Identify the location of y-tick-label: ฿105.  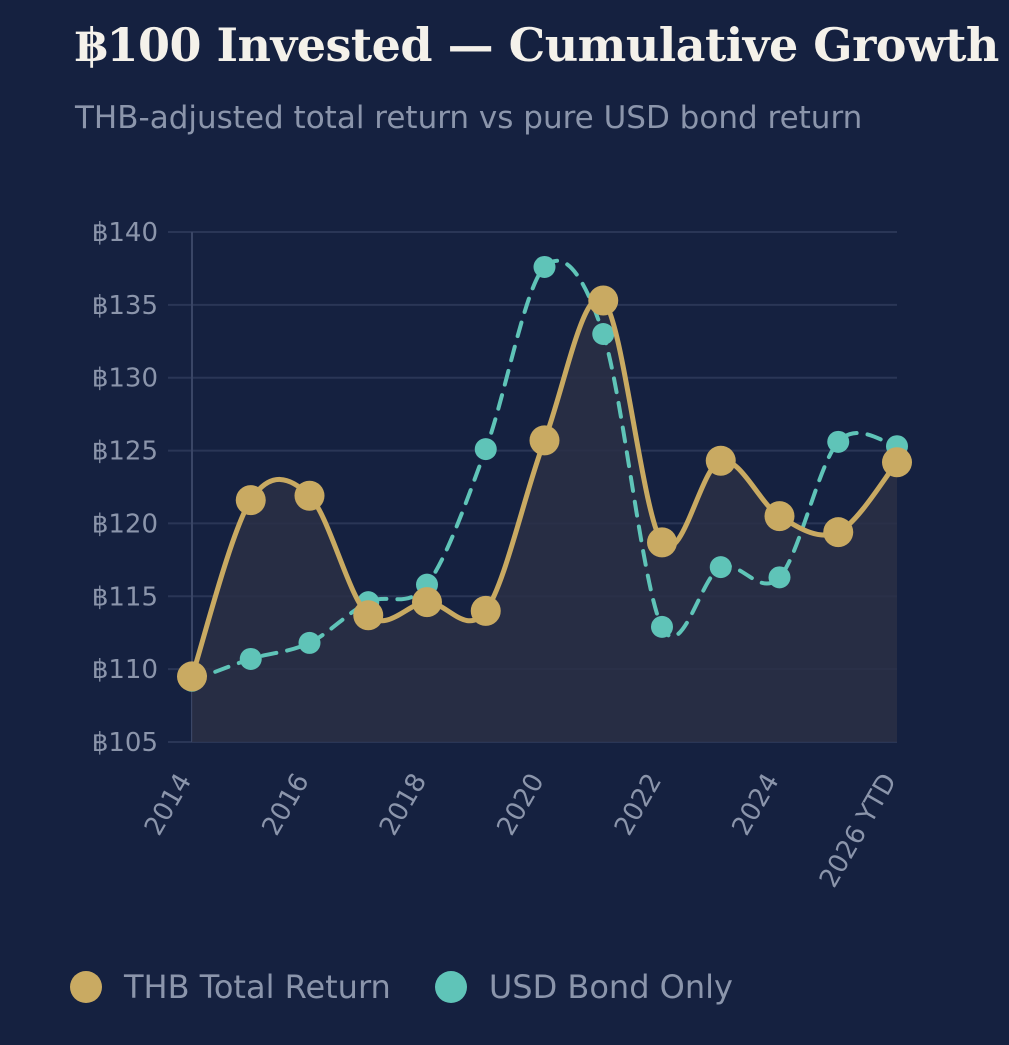
(125, 743).